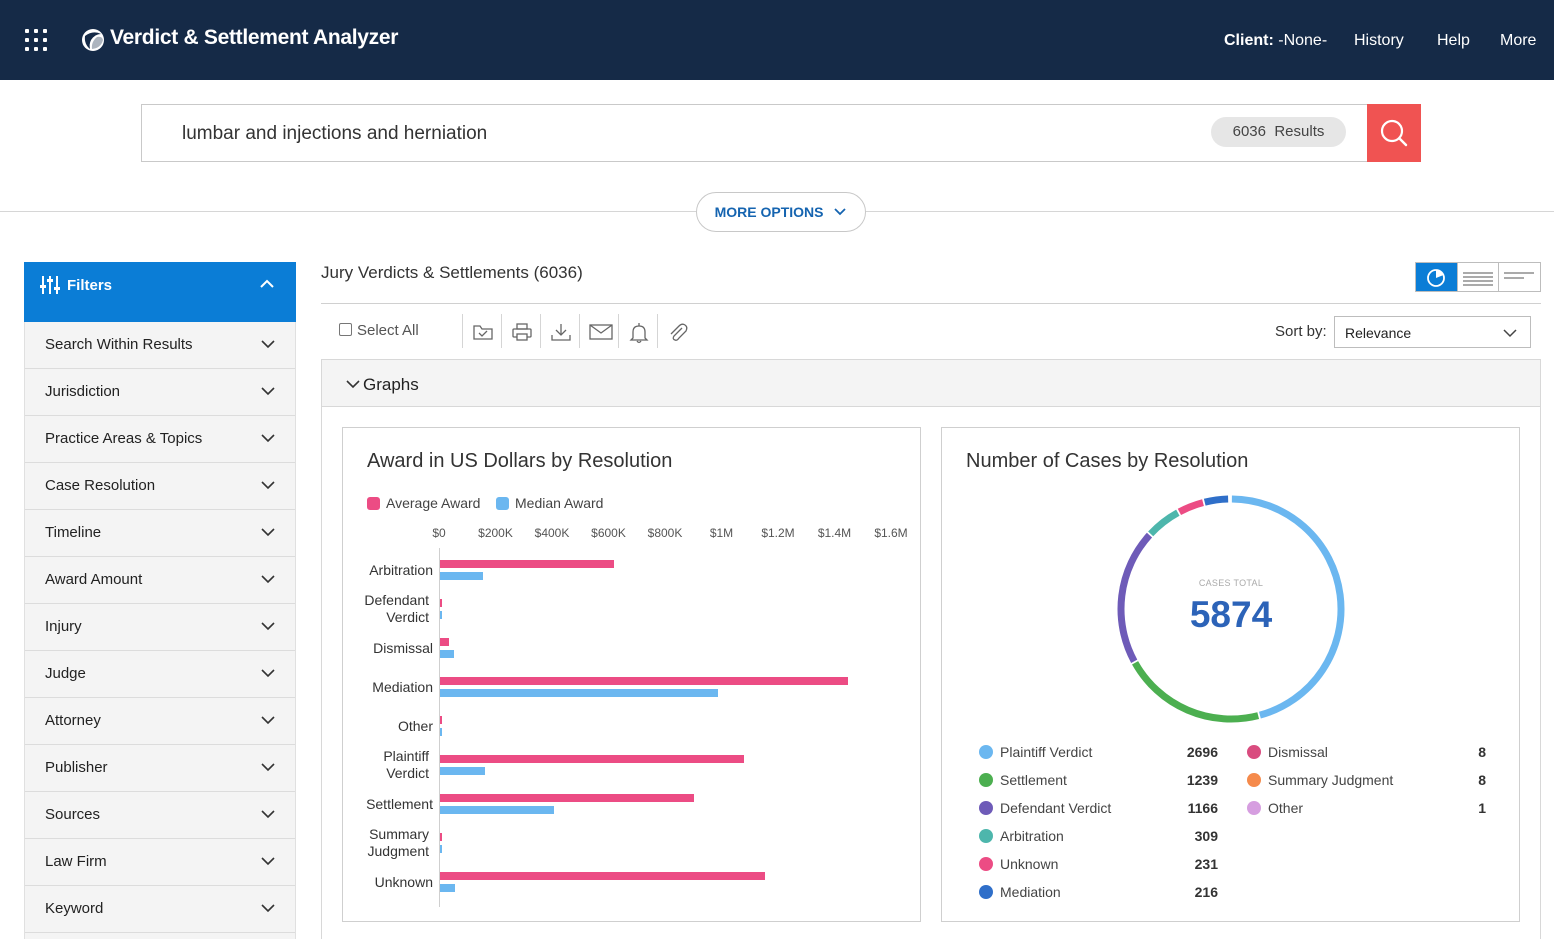 The width and height of the screenshot is (1554, 939). Describe the element at coordinates (637, 331) in the screenshot. I see `alert-button` at that location.